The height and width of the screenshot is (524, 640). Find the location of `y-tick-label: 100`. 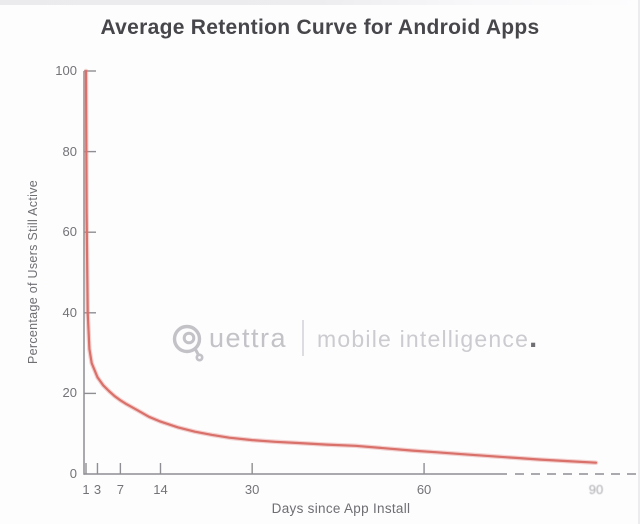

y-tick-label: 100 is located at coordinates (66, 70).